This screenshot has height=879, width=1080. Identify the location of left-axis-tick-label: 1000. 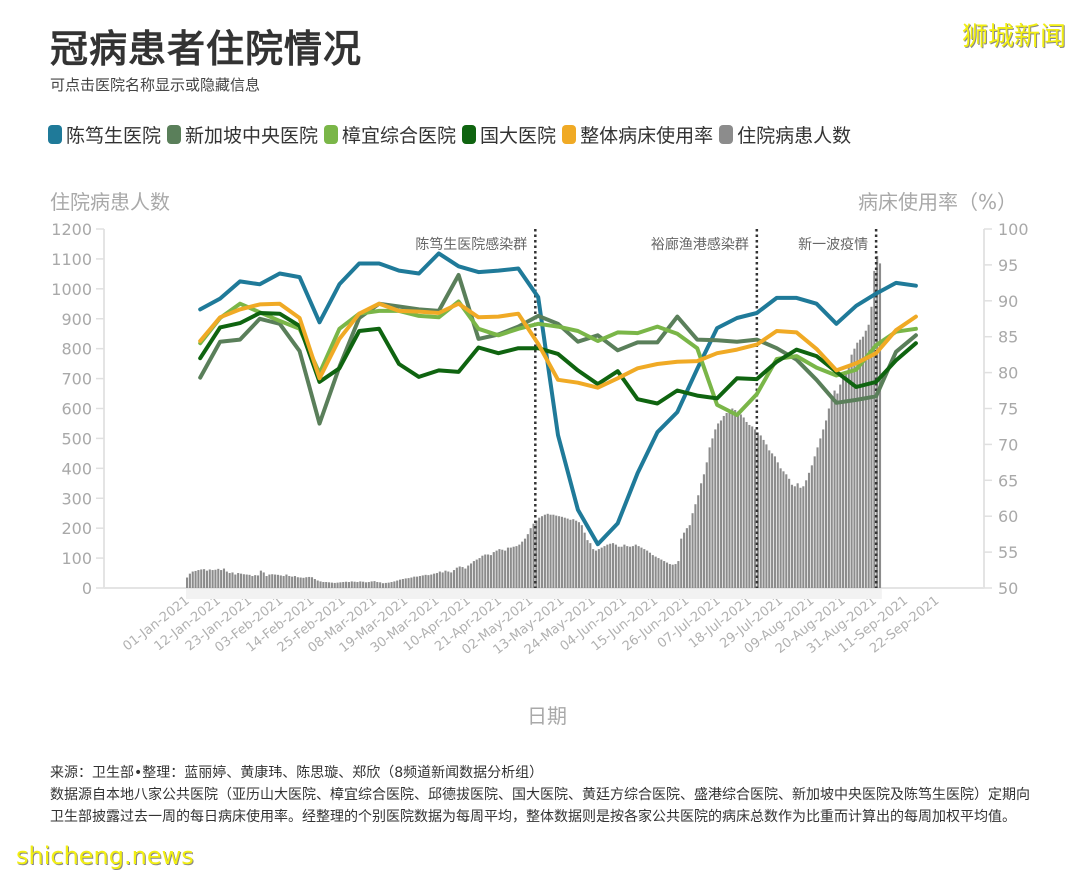
(71, 289).